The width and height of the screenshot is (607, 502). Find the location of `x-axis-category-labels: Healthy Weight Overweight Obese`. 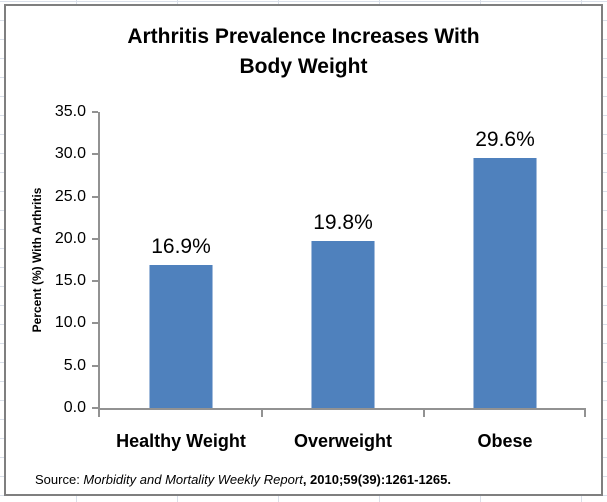

x-axis-category-labels: Healthy Weight Overweight Obese is located at coordinates (343, 443).